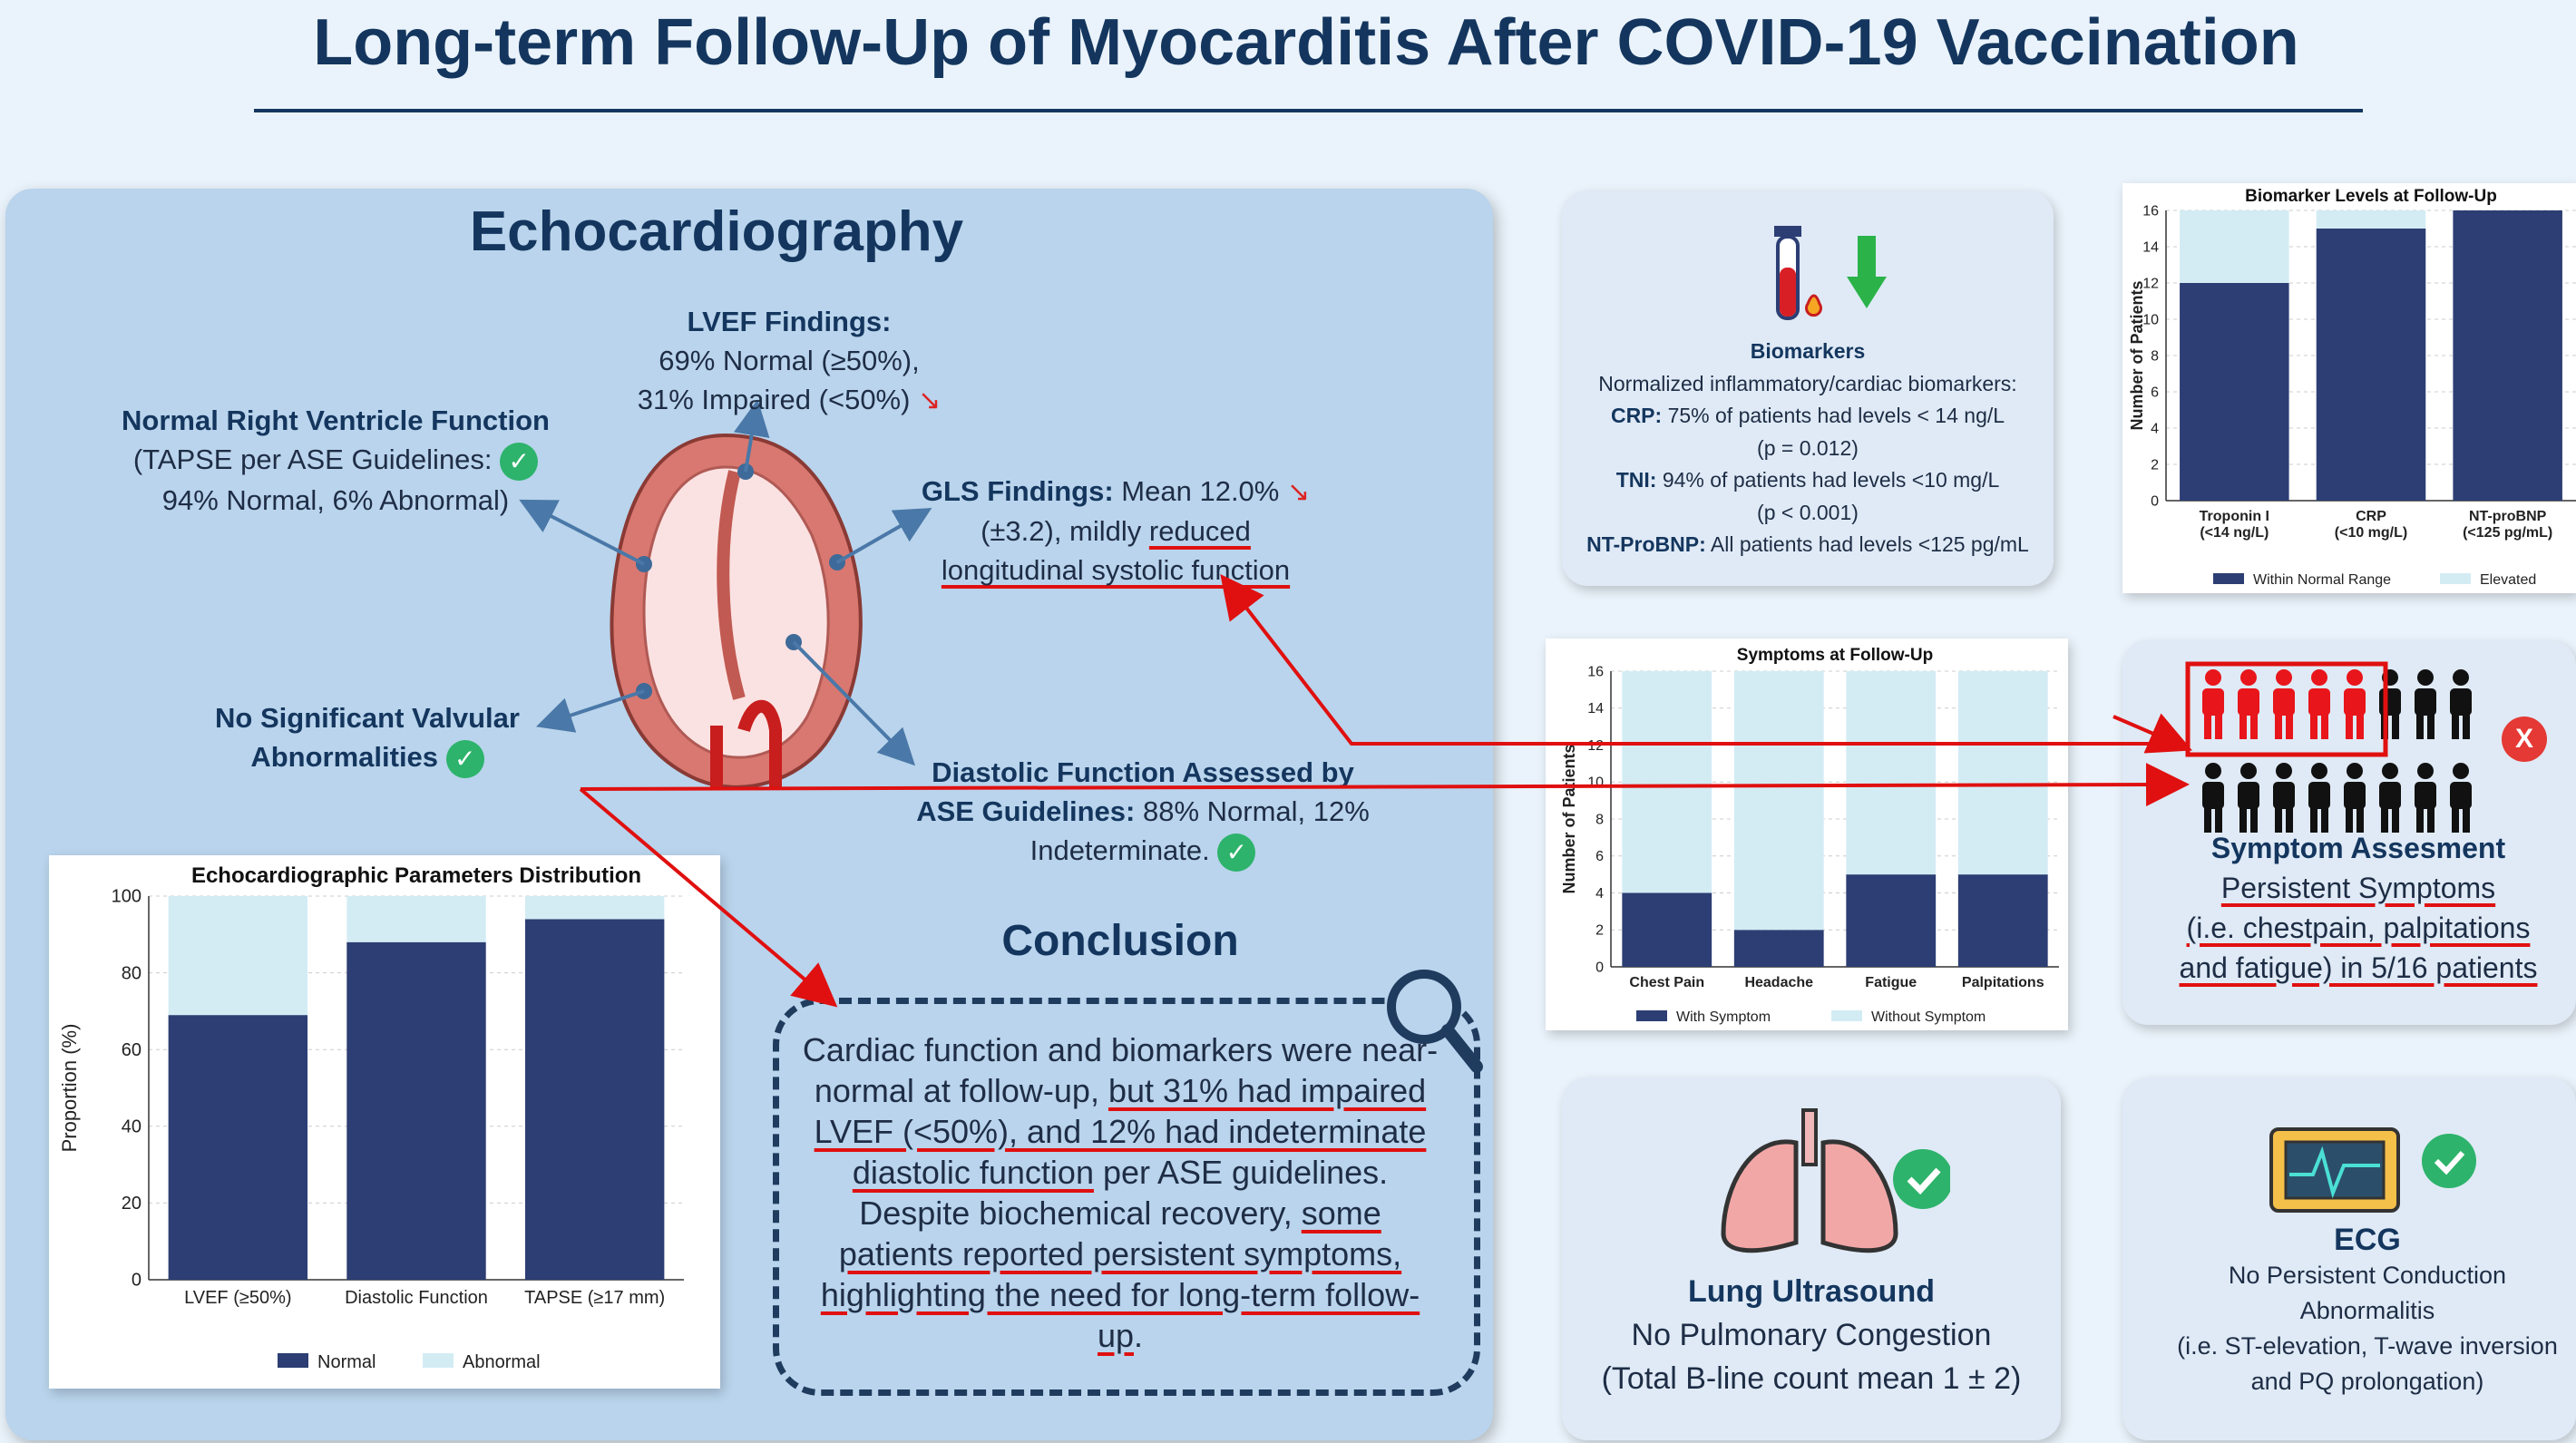  Describe the element at coordinates (136, 1281) in the screenshot. I see `y-tick-label: 0` at that location.